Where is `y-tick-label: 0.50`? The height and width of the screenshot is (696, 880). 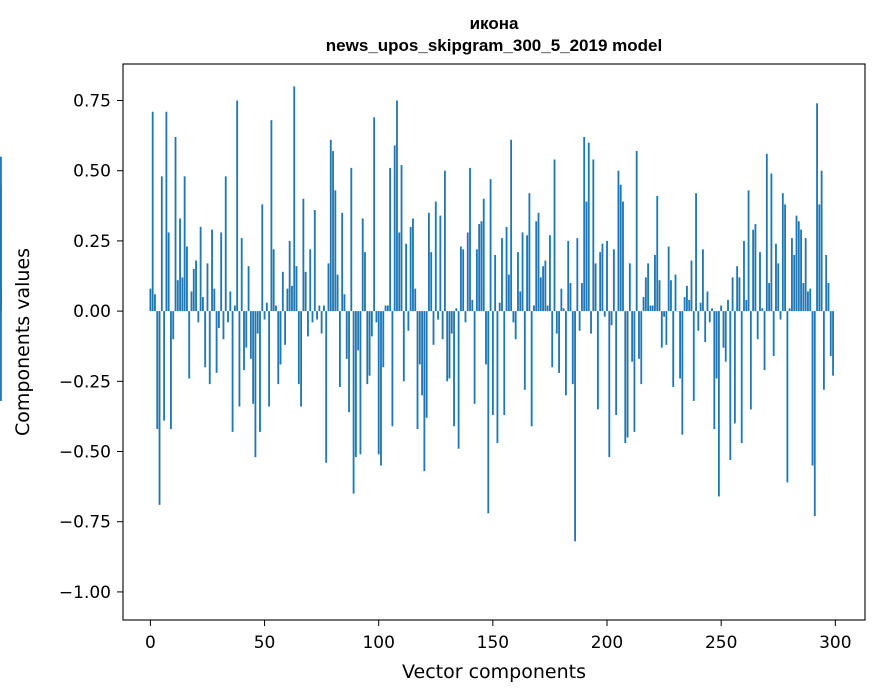
y-tick-label: 0.50 is located at coordinates (92, 172).